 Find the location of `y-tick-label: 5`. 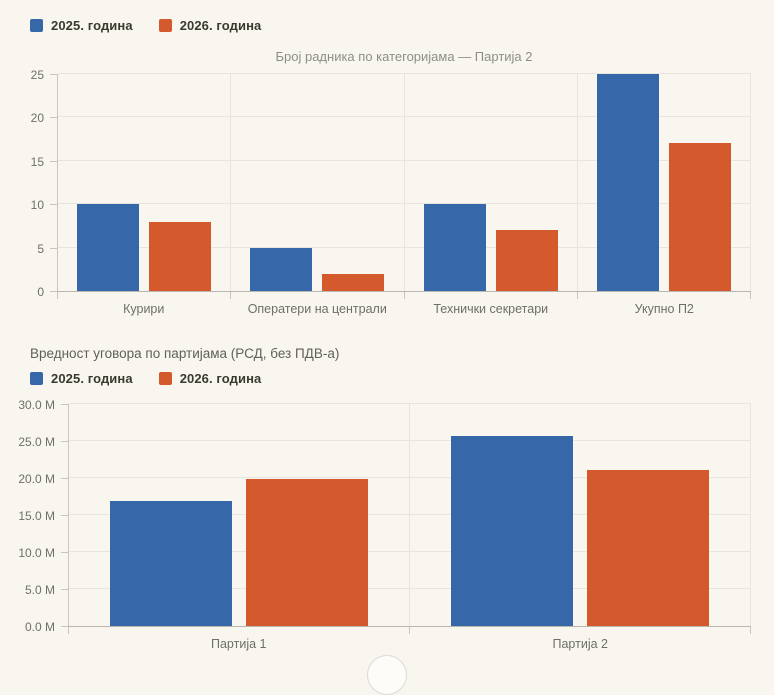

y-tick-label: 5 is located at coordinates (40, 248).